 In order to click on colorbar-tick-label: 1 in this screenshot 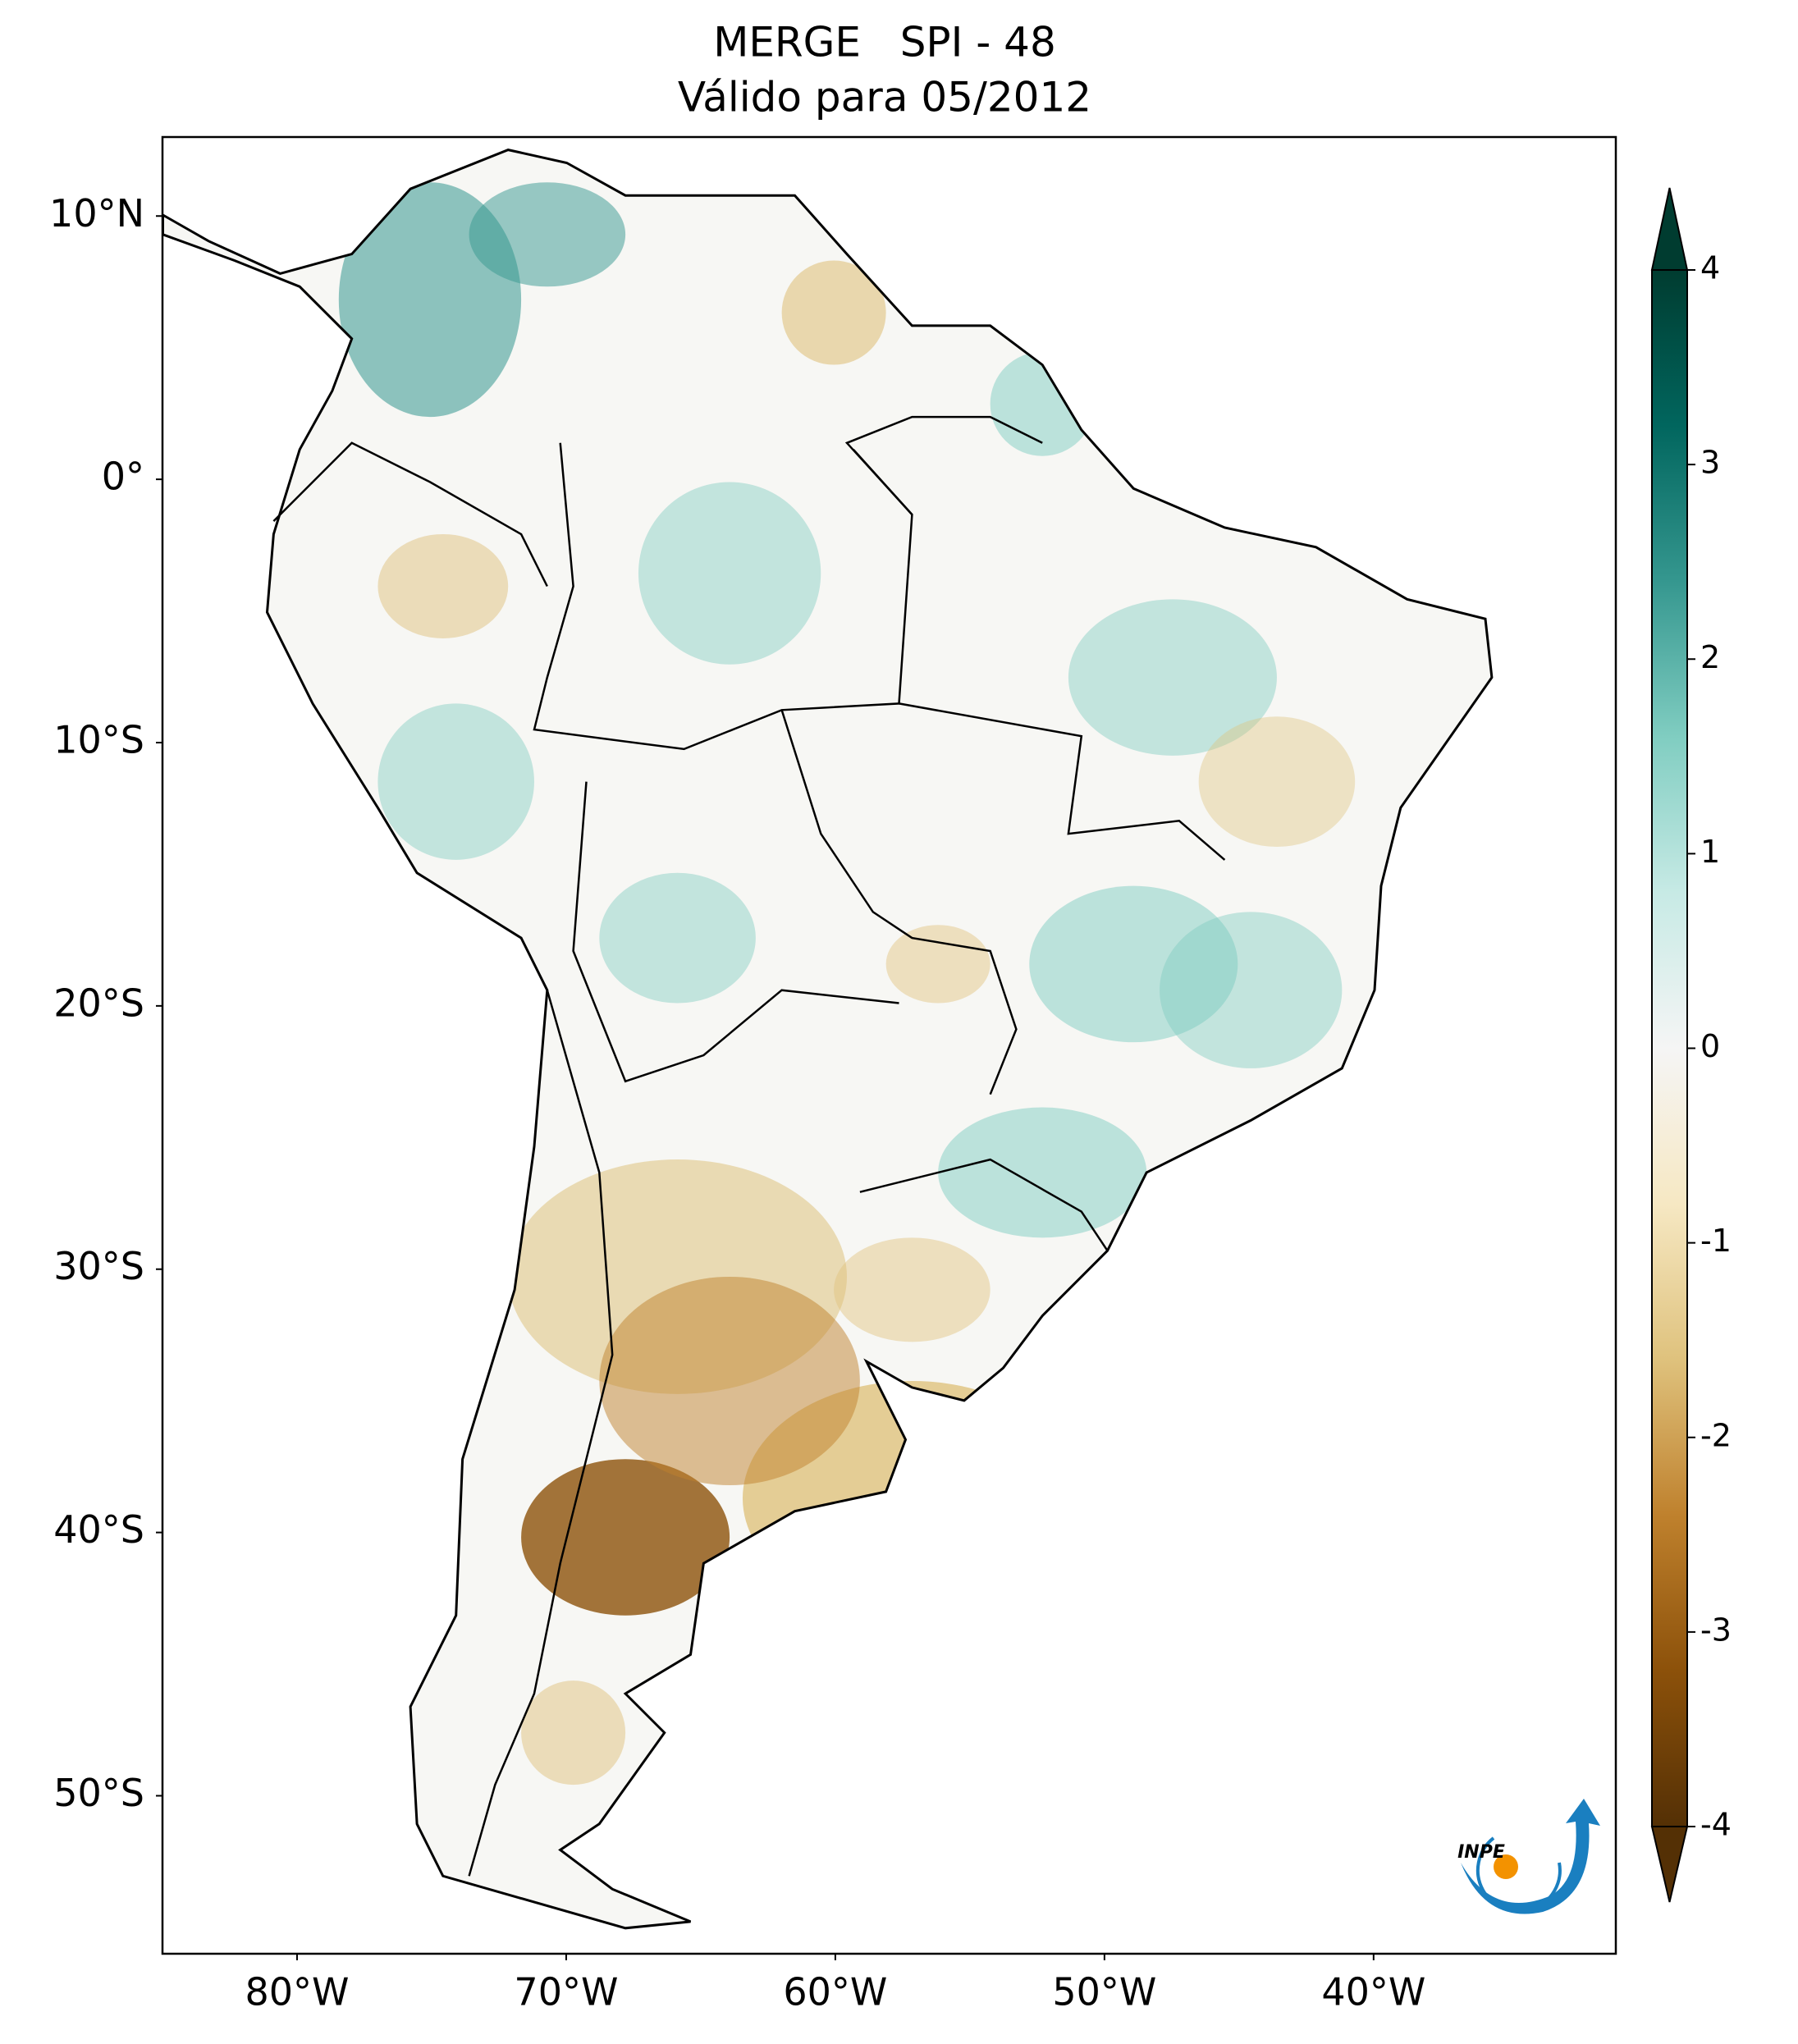, I will do `click(1710, 852)`.